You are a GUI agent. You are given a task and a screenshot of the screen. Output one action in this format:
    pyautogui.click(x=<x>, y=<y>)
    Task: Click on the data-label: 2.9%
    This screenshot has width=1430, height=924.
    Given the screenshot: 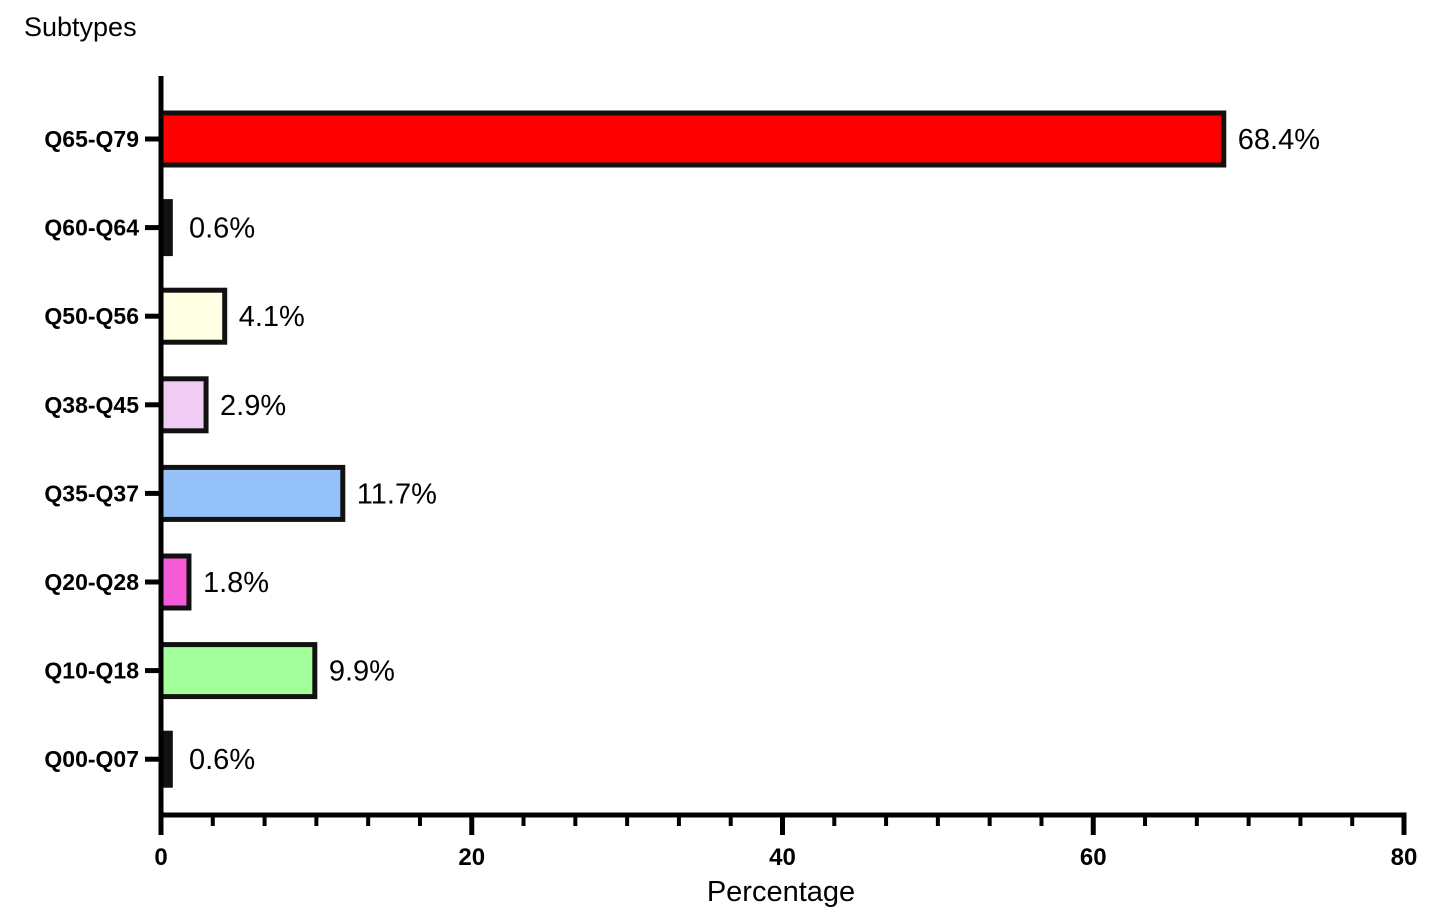 What is the action you would take?
    pyautogui.click(x=253, y=406)
    